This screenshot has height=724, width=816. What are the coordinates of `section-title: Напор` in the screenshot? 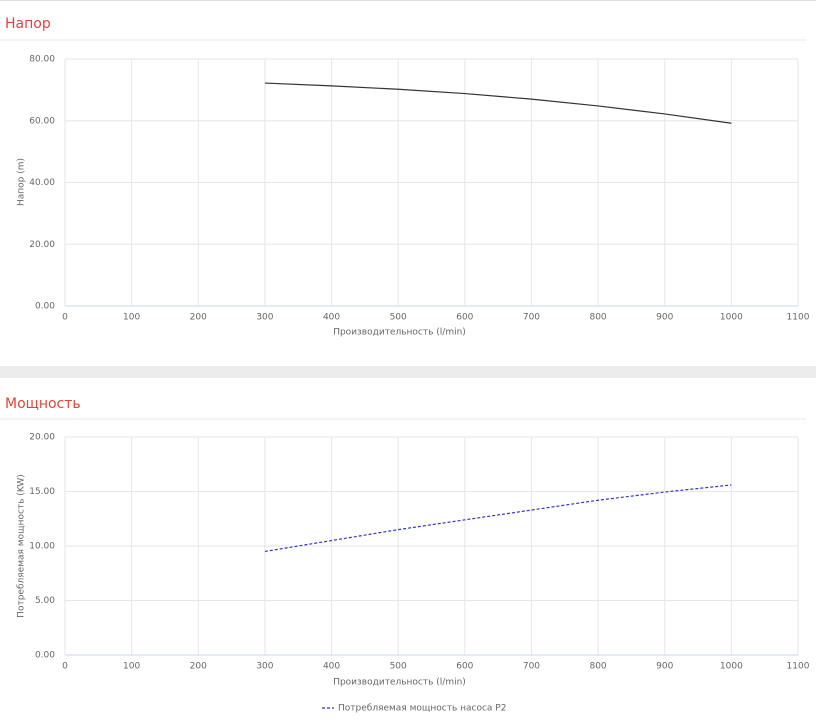 It's located at (28, 24).